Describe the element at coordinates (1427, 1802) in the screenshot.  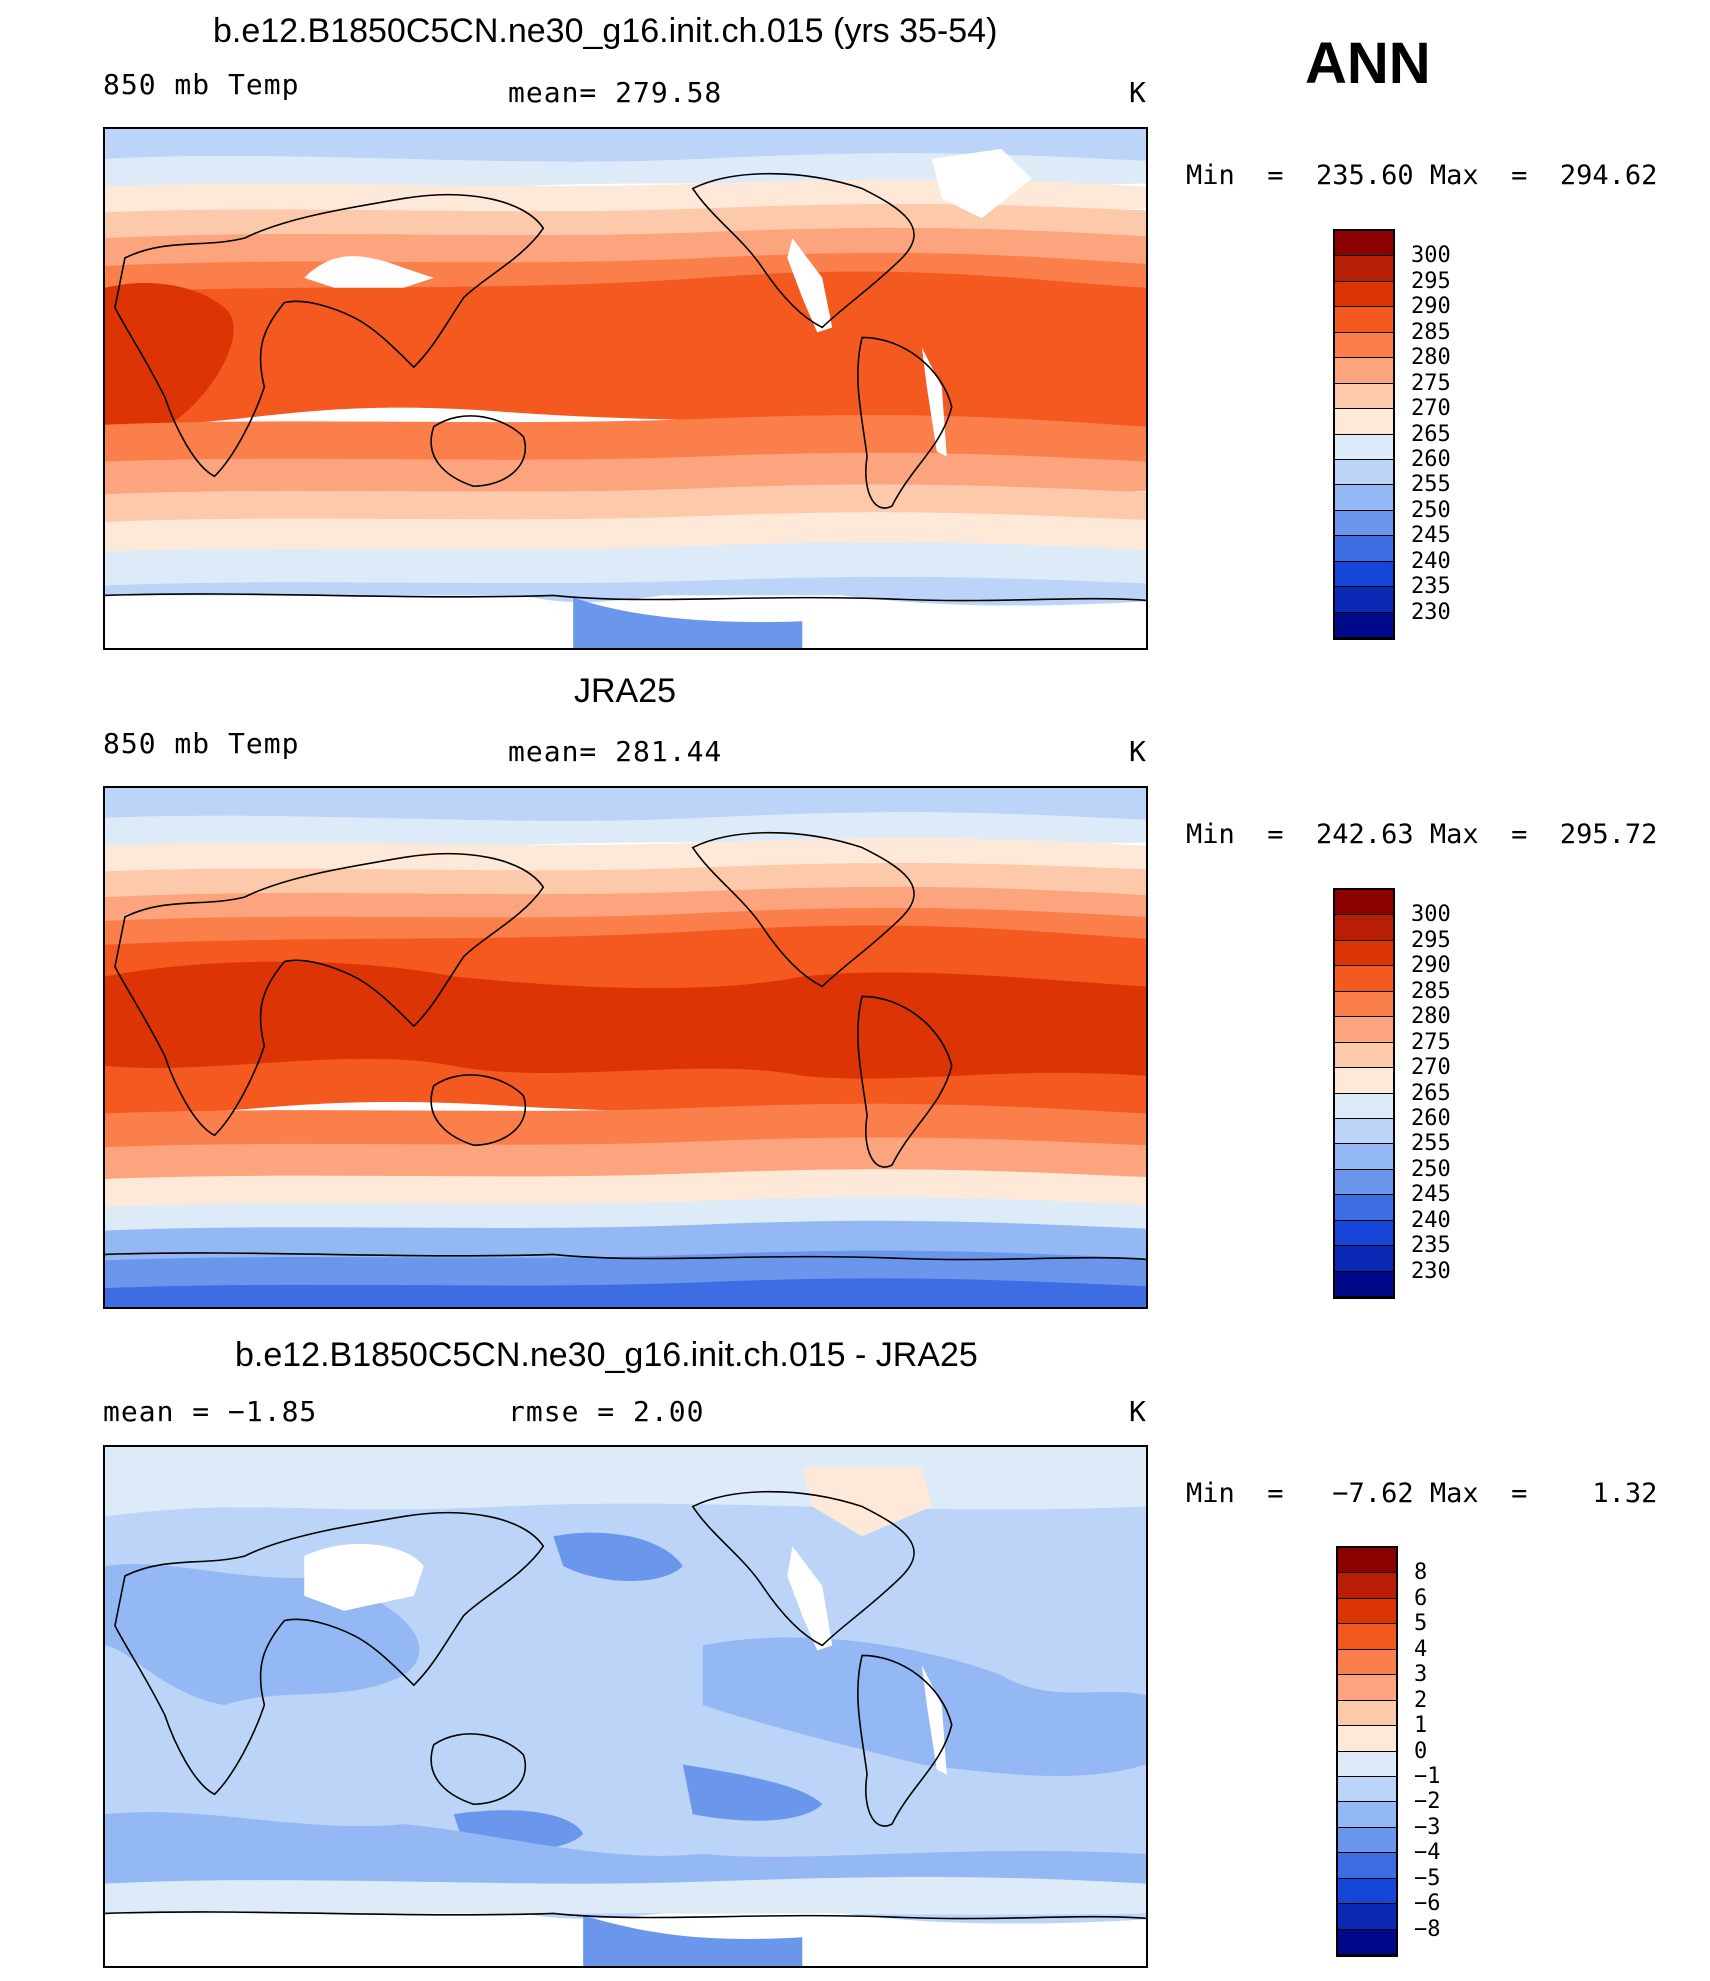
I see `colorbar-tick-label: −2` at that location.